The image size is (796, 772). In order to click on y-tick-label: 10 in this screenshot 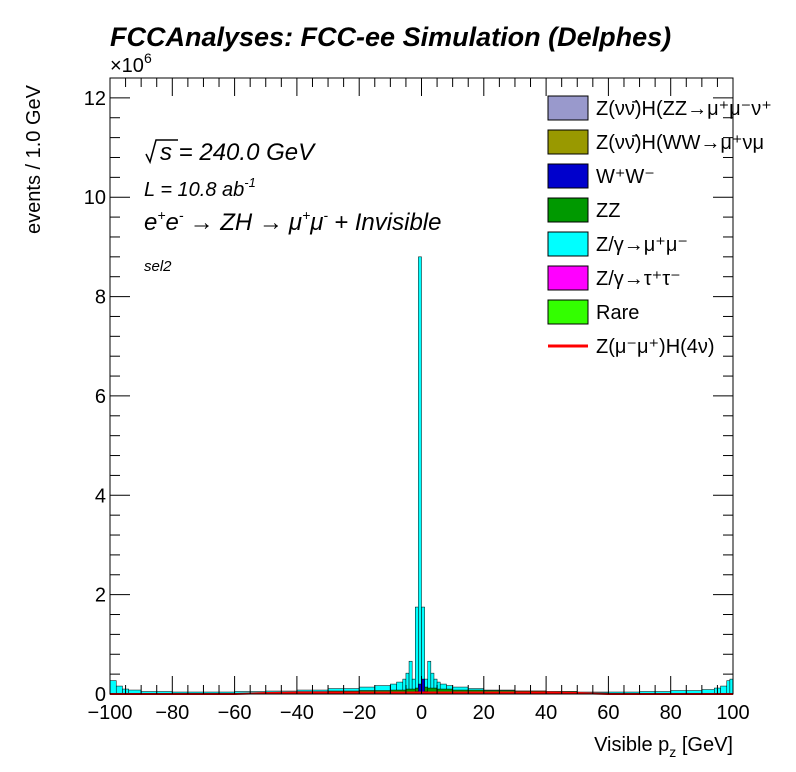, I will do `click(95, 198)`.